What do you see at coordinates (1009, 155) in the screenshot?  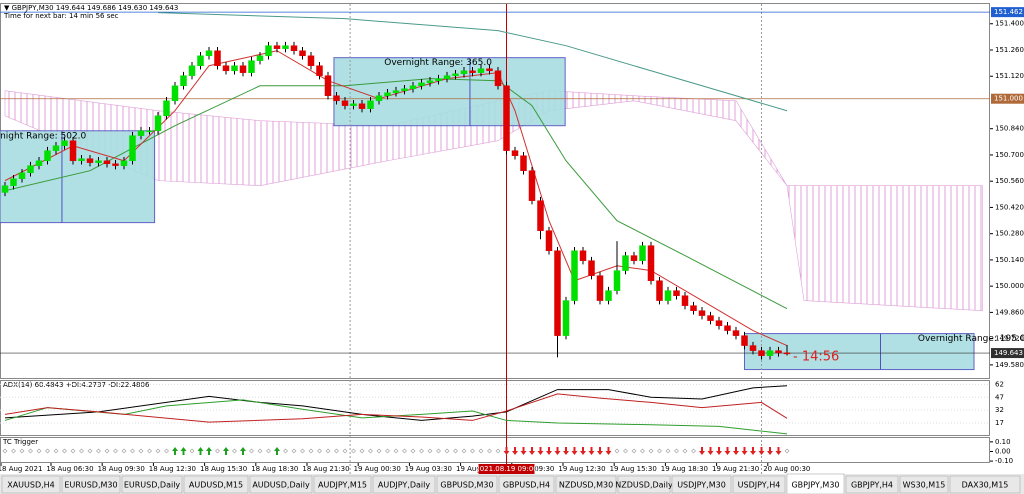 I see `y-tick-label: 150.700` at bounding box center [1009, 155].